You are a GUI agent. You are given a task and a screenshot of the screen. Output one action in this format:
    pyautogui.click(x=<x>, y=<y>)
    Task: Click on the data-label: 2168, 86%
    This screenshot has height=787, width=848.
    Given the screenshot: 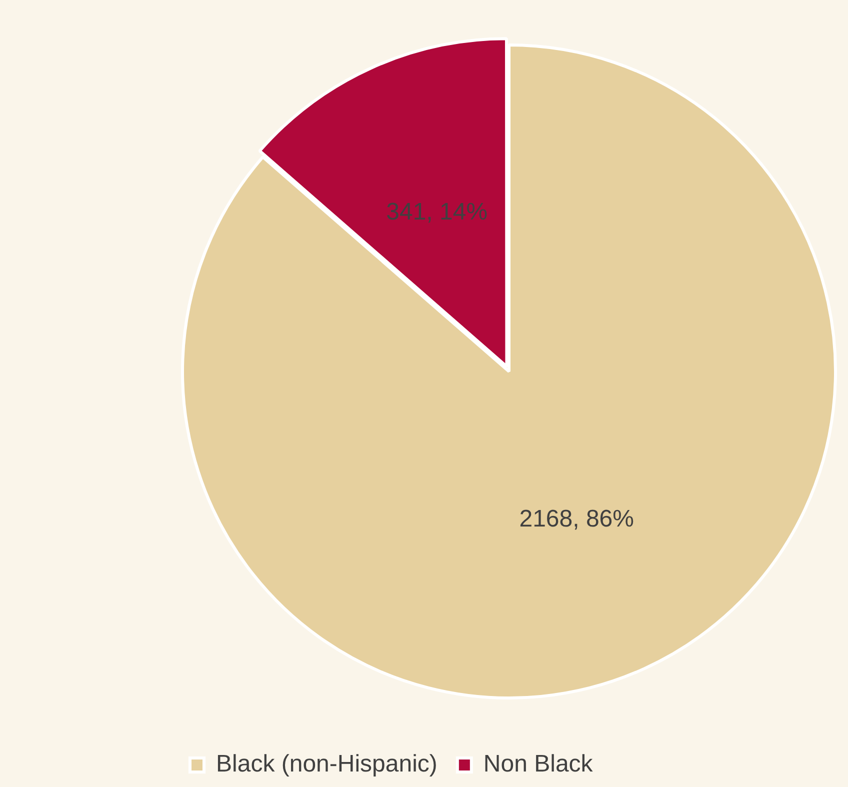 What is the action you would take?
    pyautogui.click(x=576, y=519)
    